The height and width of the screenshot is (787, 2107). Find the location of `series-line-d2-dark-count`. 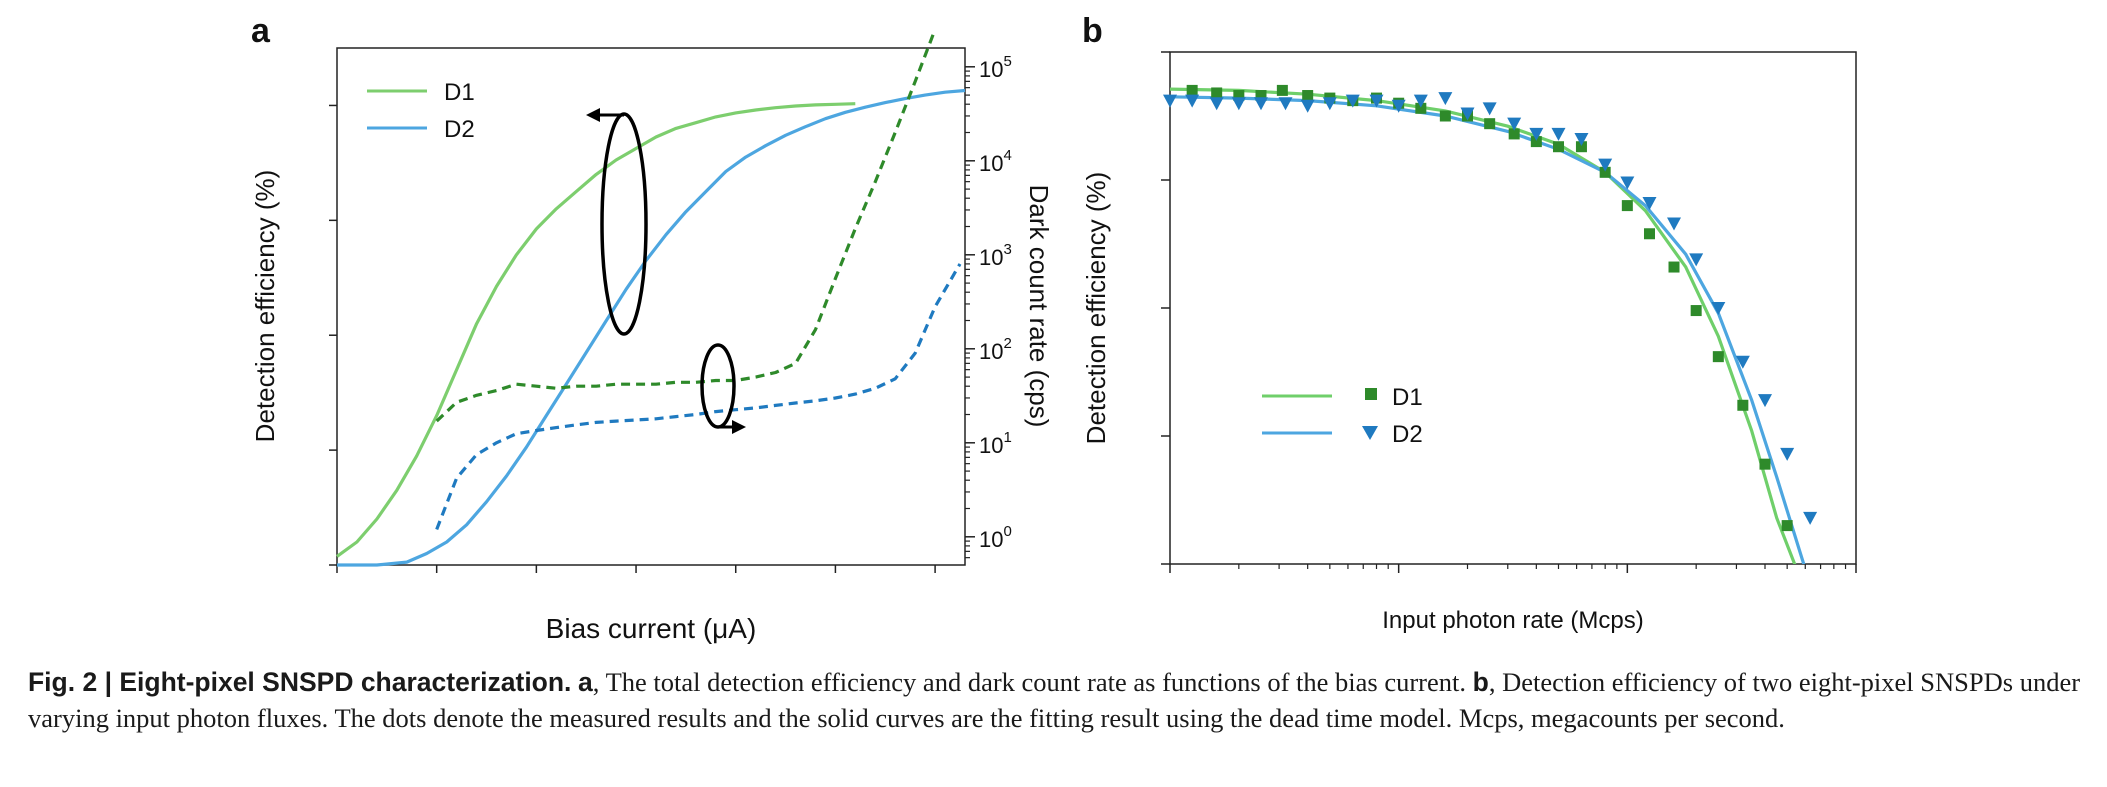

series-line-d2-dark-count is located at coordinates (698, 396).